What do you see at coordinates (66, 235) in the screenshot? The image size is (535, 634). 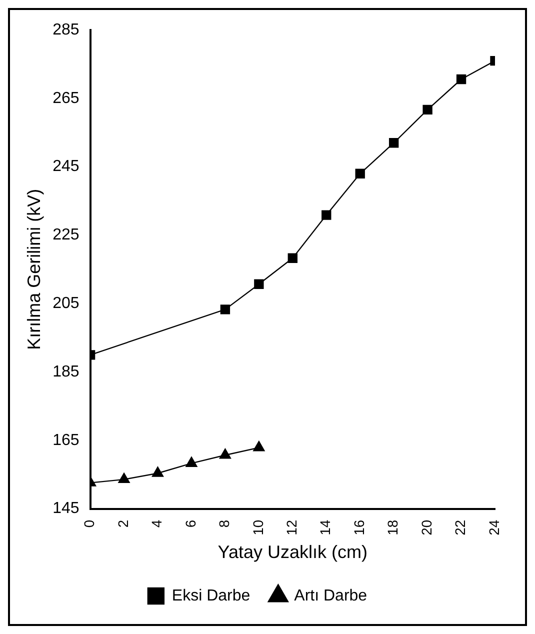 I see `y-tick-label: 225` at bounding box center [66, 235].